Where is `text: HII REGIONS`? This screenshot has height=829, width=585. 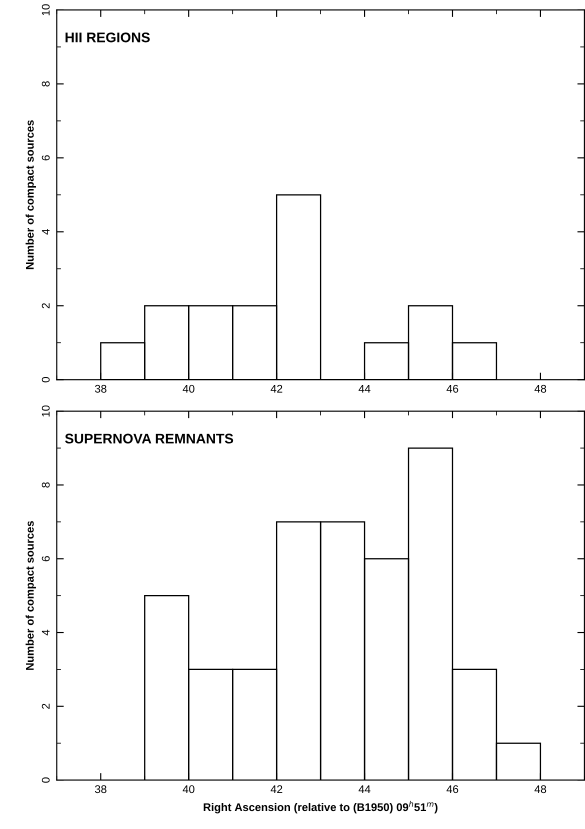
text: HII REGIONS is located at coordinates (108, 37).